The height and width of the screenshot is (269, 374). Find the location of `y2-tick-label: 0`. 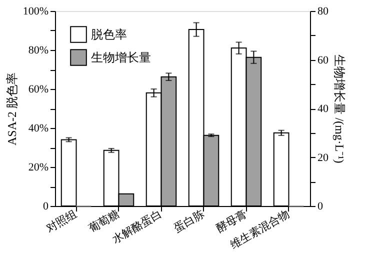

y2-tick-label: 0 is located at coordinates (321, 206).